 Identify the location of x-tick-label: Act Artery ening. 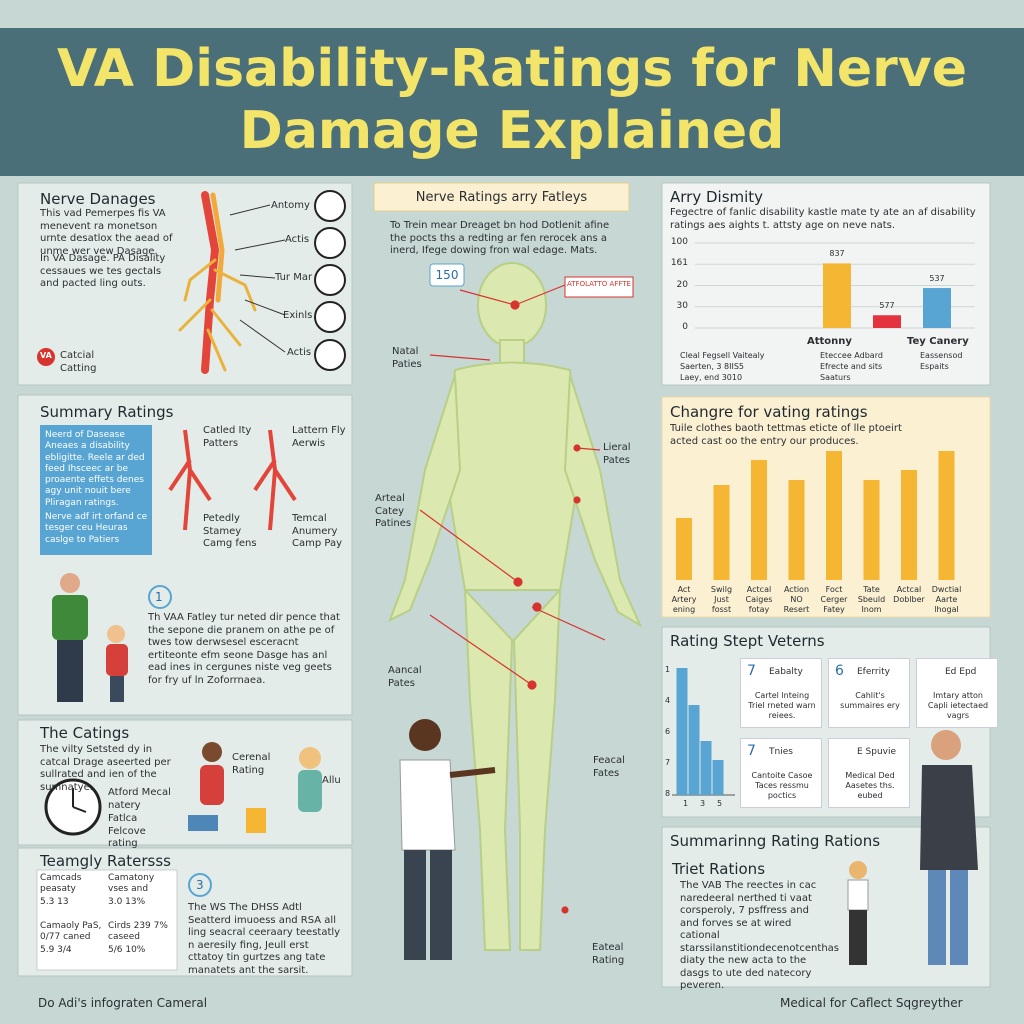
(684, 599).